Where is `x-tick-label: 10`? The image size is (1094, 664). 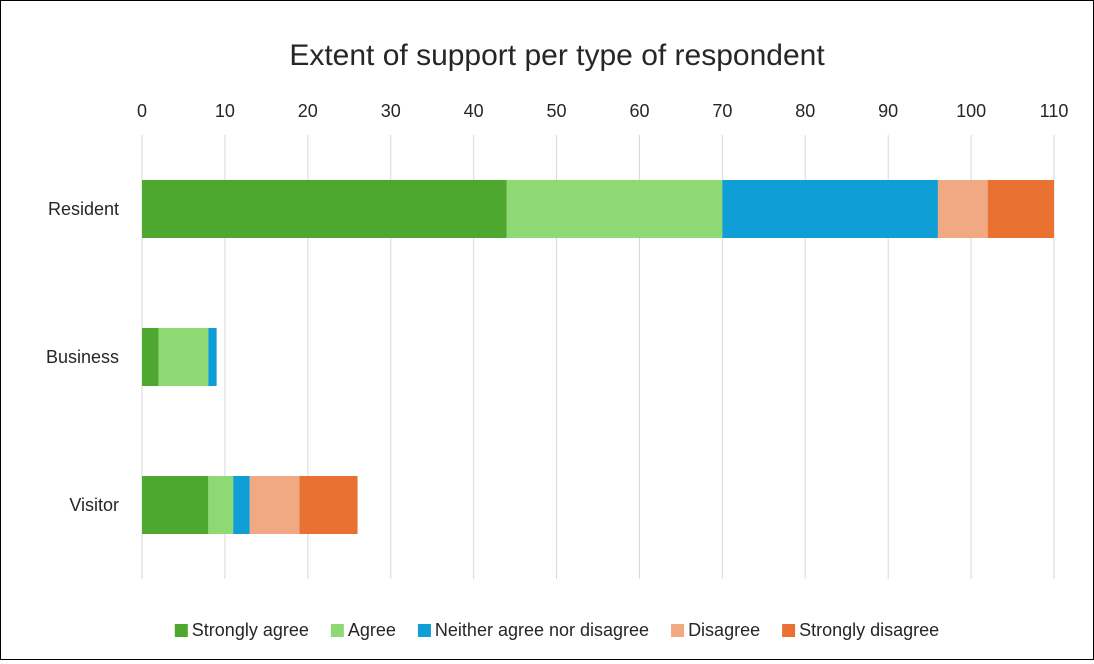
x-tick-label: 10 is located at coordinates (225, 111).